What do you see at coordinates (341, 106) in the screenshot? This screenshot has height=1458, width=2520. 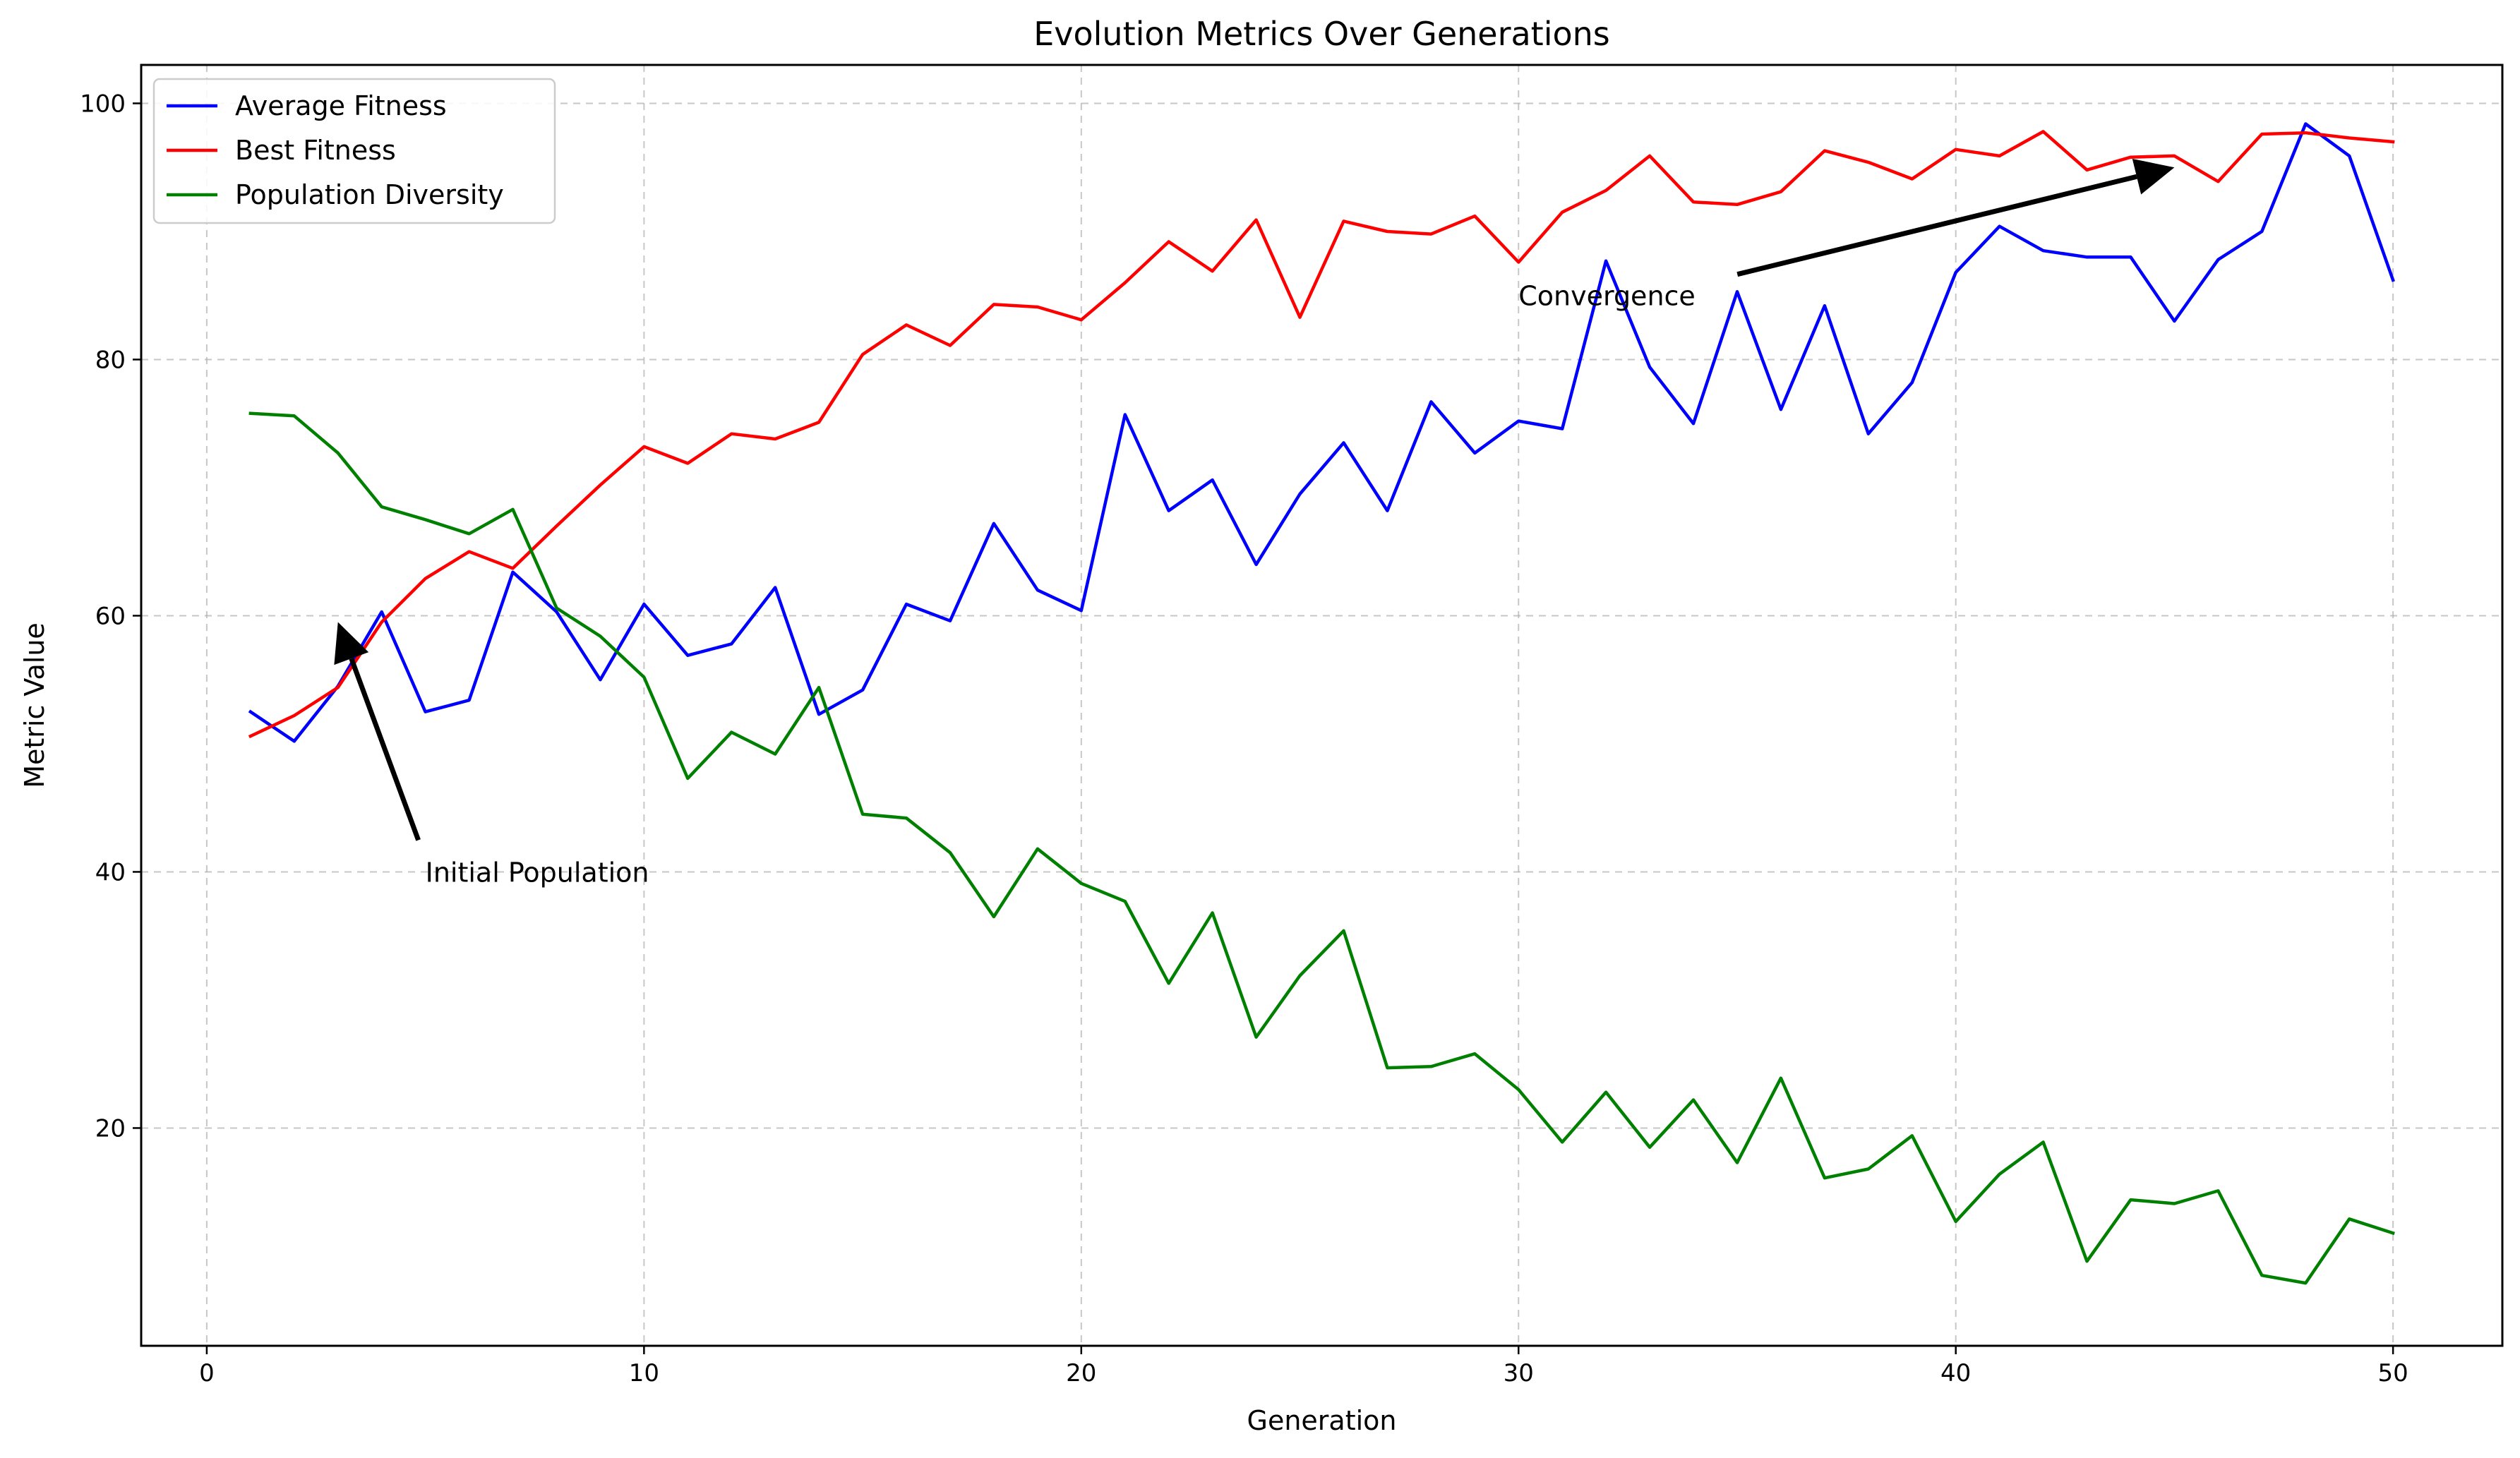 I see `legend-label: Average Fitness` at bounding box center [341, 106].